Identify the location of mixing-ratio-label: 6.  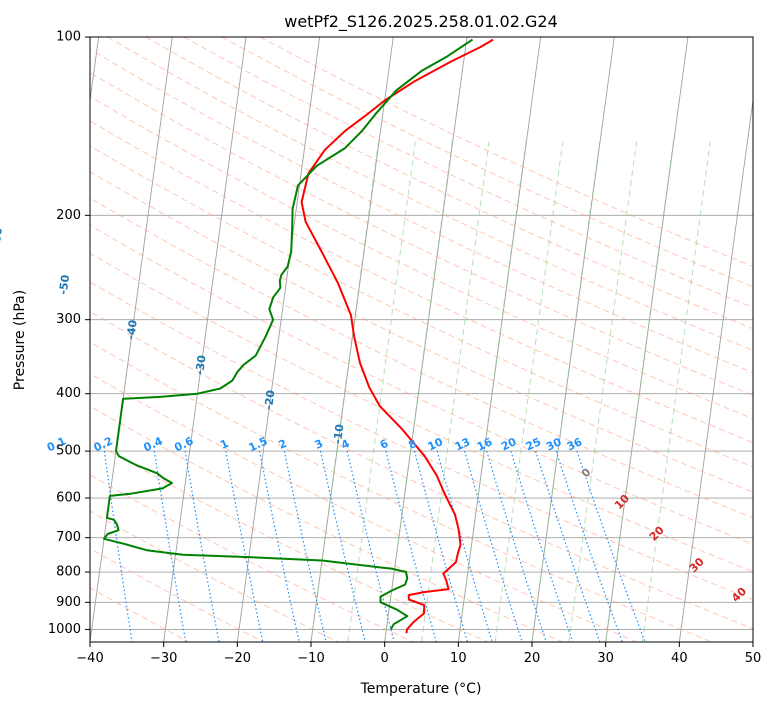
(384, 444).